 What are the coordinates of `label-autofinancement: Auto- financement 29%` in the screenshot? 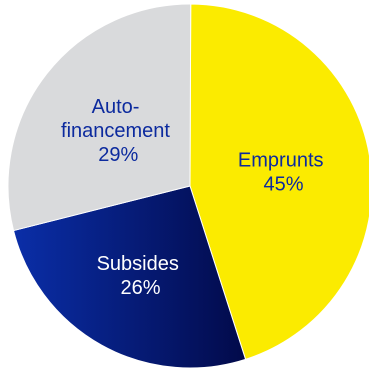 It's located at (118, 131).